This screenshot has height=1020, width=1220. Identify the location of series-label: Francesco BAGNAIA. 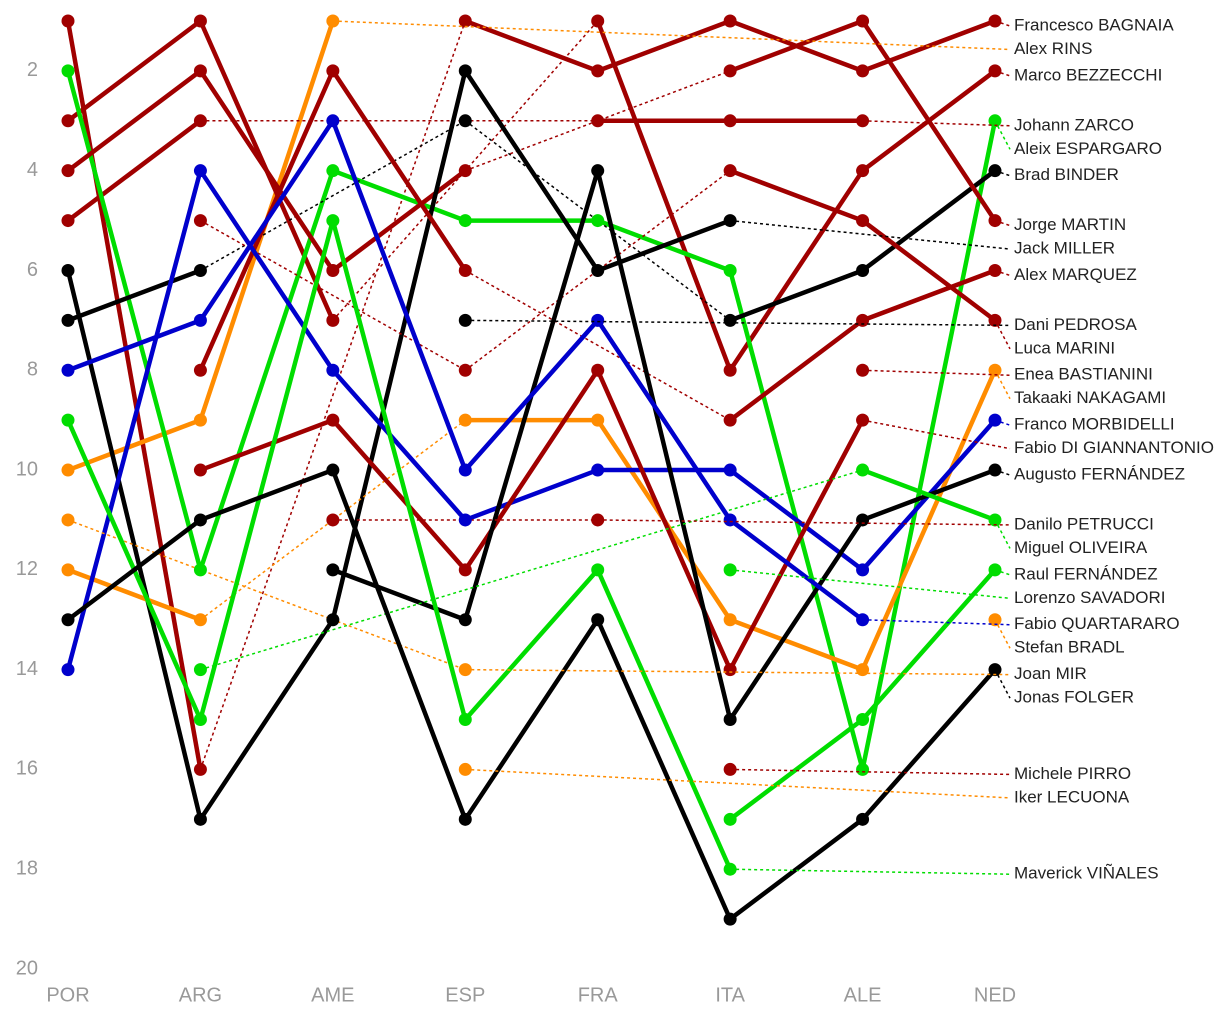
(1094, 24).